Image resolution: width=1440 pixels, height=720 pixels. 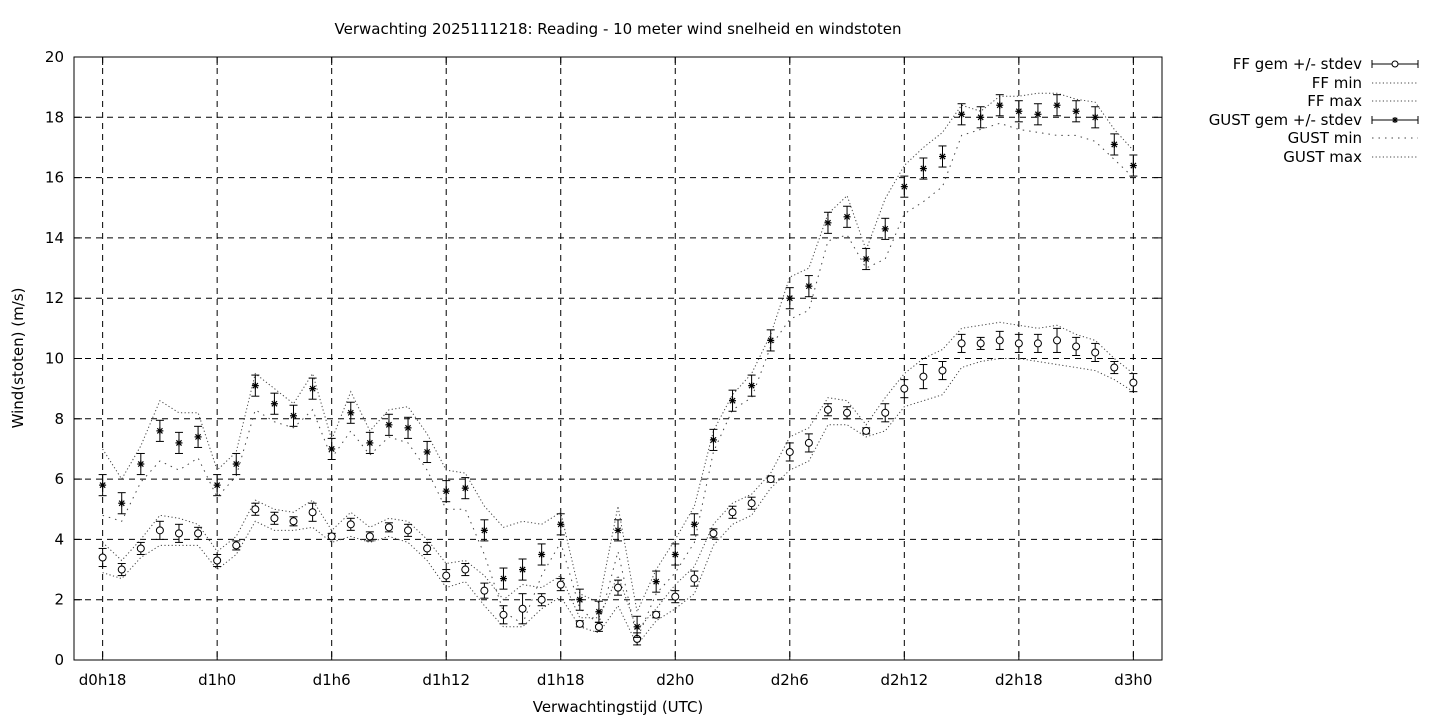 I want to click on y-tick-label: 12, so click(x=54, y=298).